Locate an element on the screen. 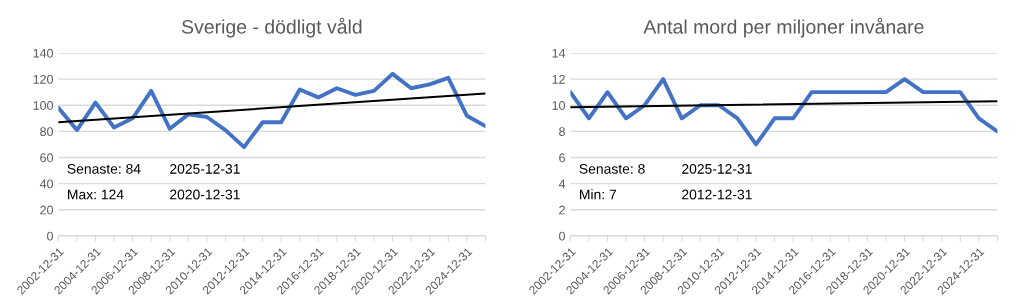 The width and height of the screenshot is (1024, 308). annotation: Min: 7 is located at coordinates (598, 194).